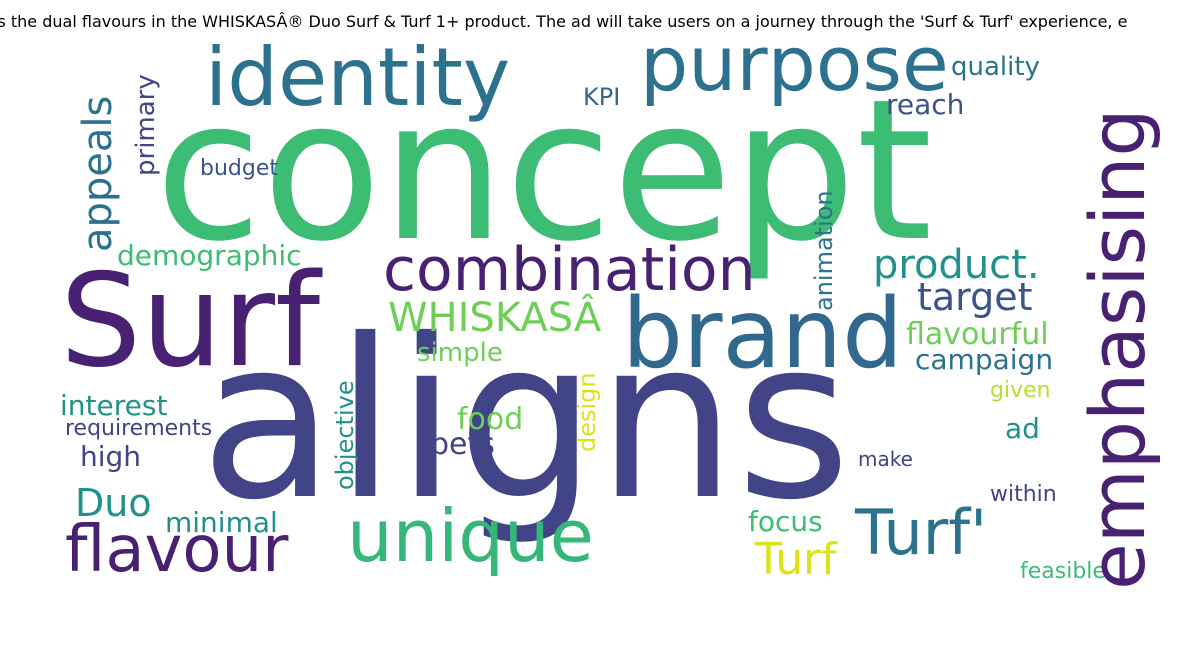 Image resolution: width=1200 pixels, height=666 pixels. I want to click on word-design-text: design, so click(587, 412).